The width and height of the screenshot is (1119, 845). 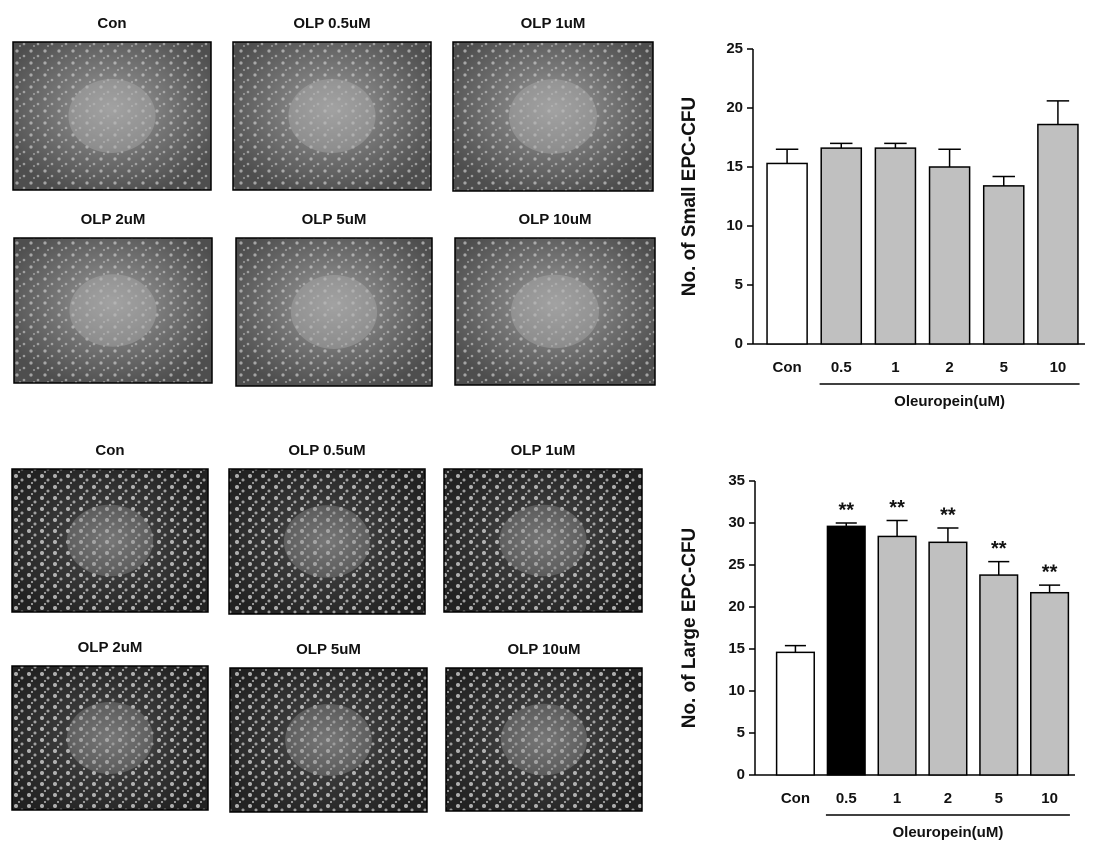 I want to click on y-tick-label: 35, so click(x=736, y=480).